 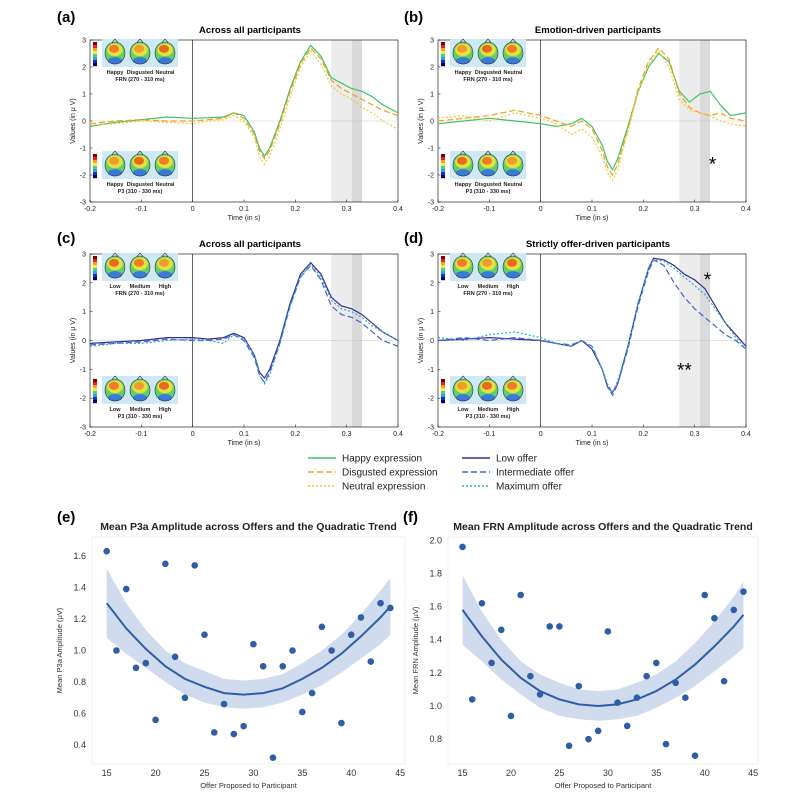 What do you see at coordinates (244, 218) in the screenshot?
I see `x-axis-label: Time (in s)` at bounding box center [244, 218].